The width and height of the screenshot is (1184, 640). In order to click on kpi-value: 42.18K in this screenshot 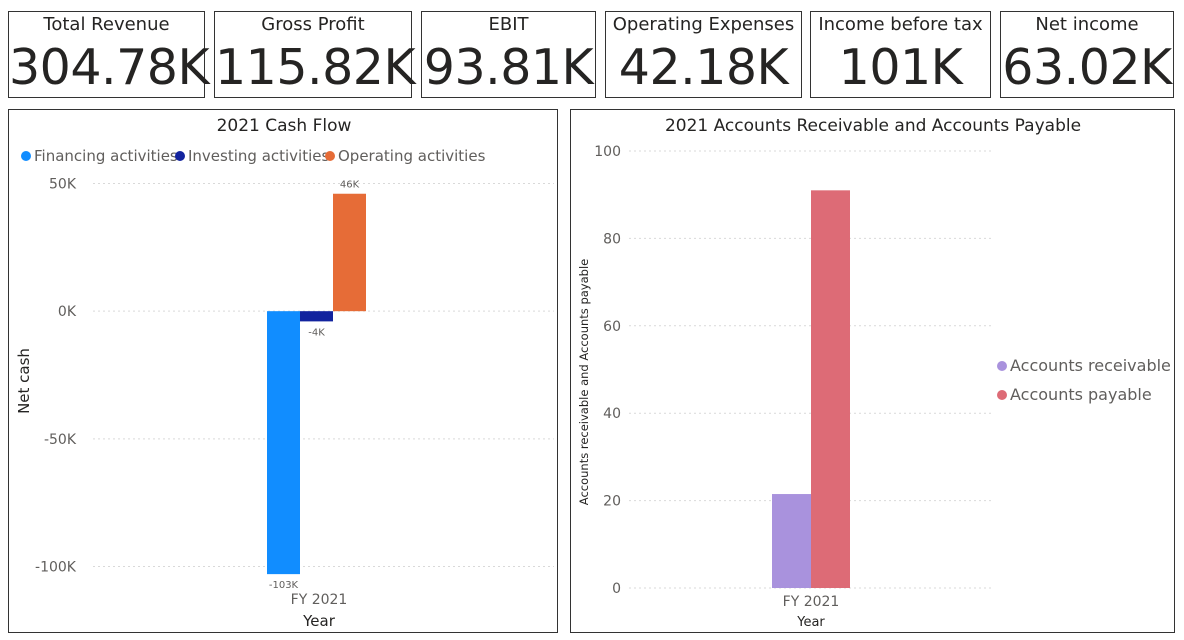, I will do `click(703, 67)`.